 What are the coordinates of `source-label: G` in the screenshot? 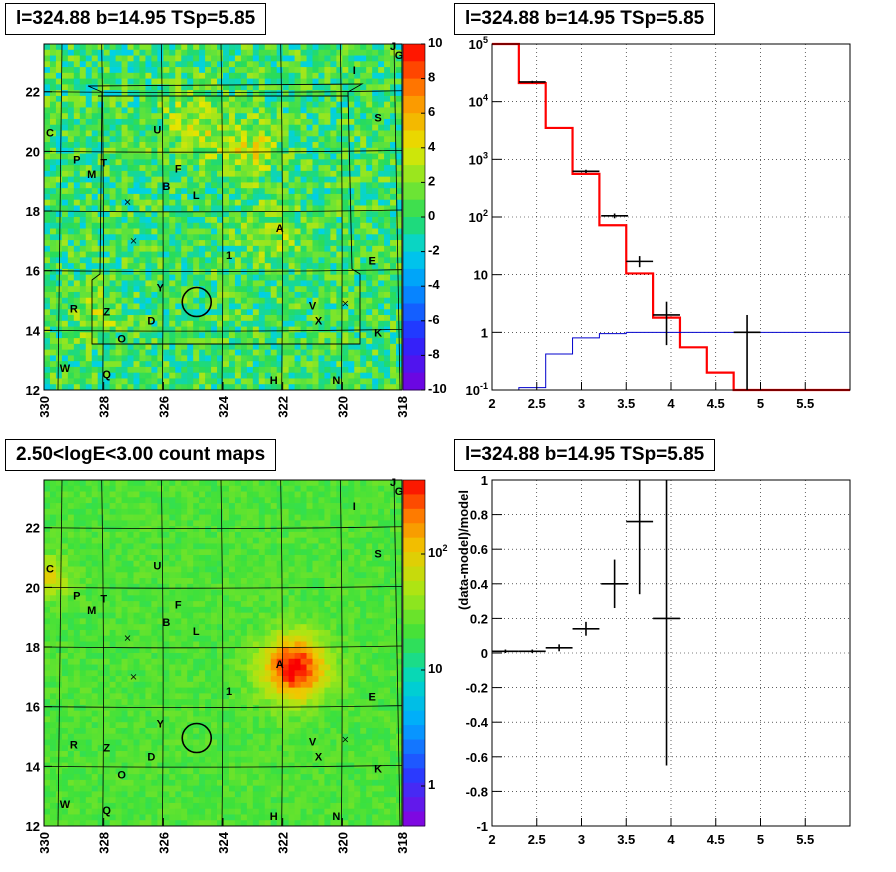 It's located at (399, 56).